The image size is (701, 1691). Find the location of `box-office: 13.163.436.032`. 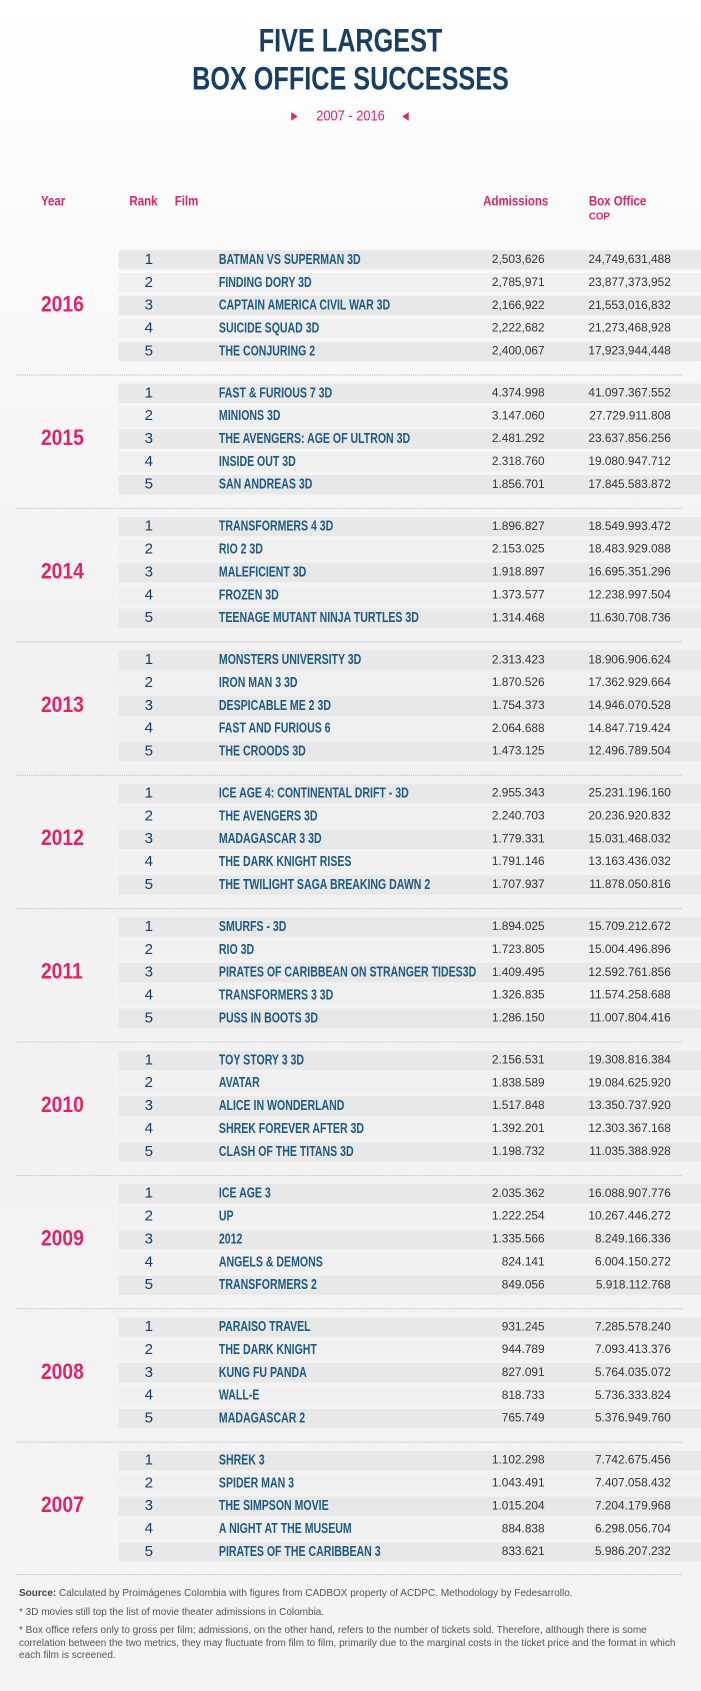

box-office: 13.163.436.032 is located at coordinates (629, 861).